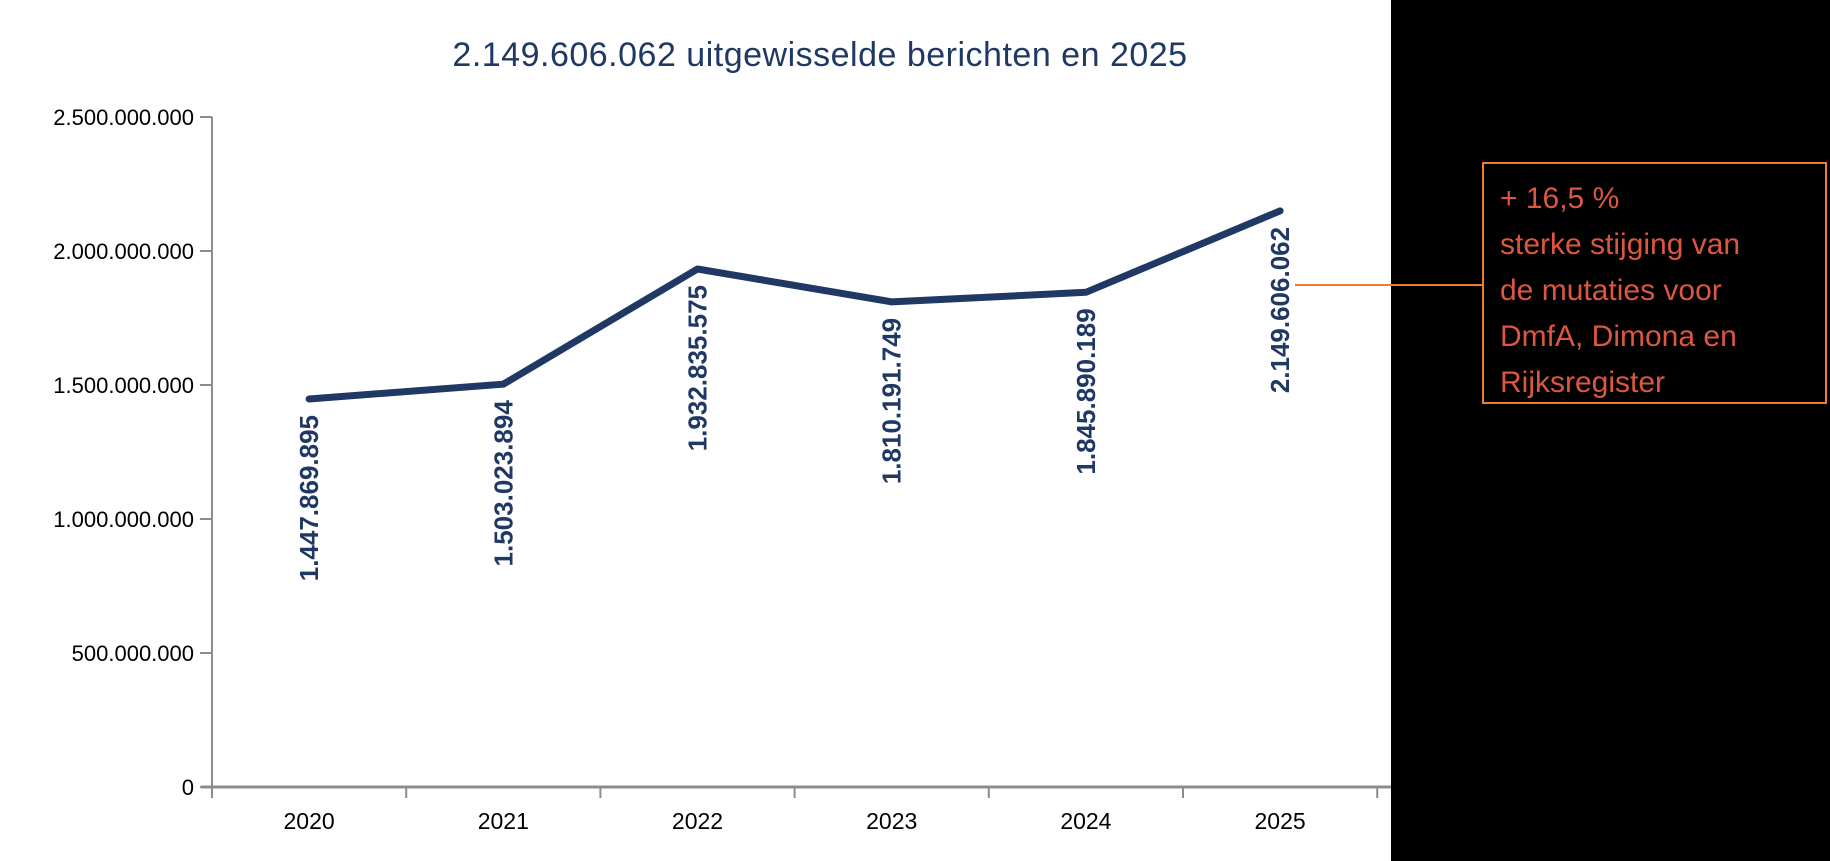  Describe the element at coordinates (1280, 821) in the screenshot. I see `x-axis-label: 2025` at that location.